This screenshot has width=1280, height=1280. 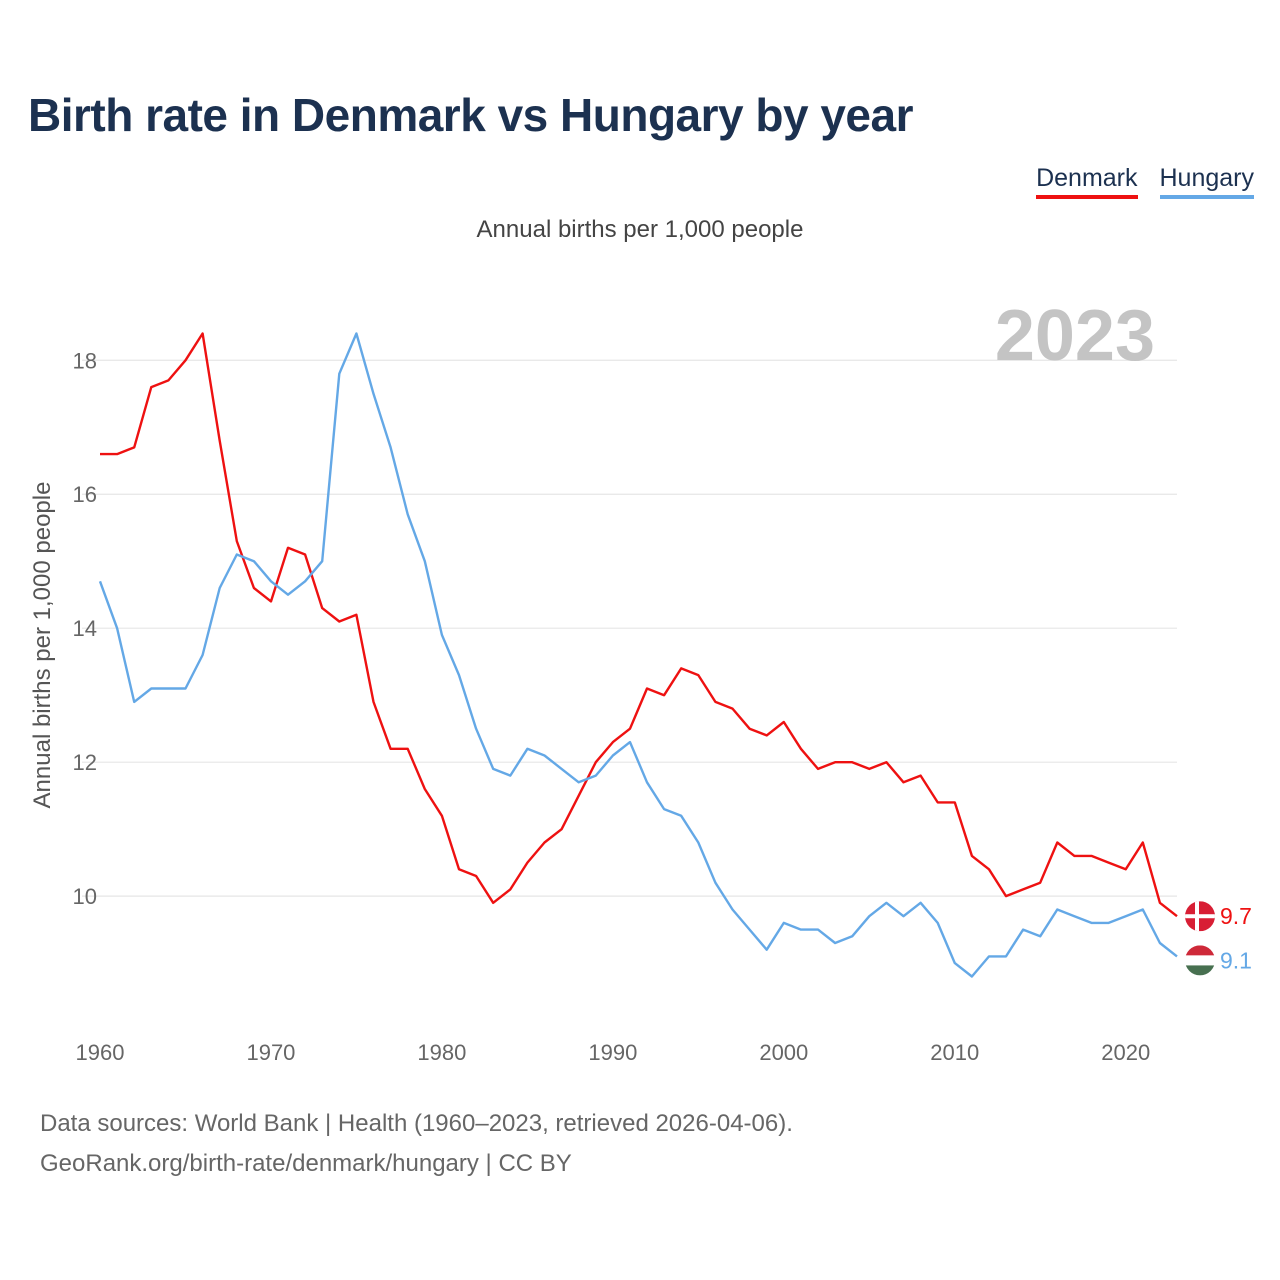 I want to click on y-axis-label: Annual births per 1,000 people, so click(x=42, y=645).